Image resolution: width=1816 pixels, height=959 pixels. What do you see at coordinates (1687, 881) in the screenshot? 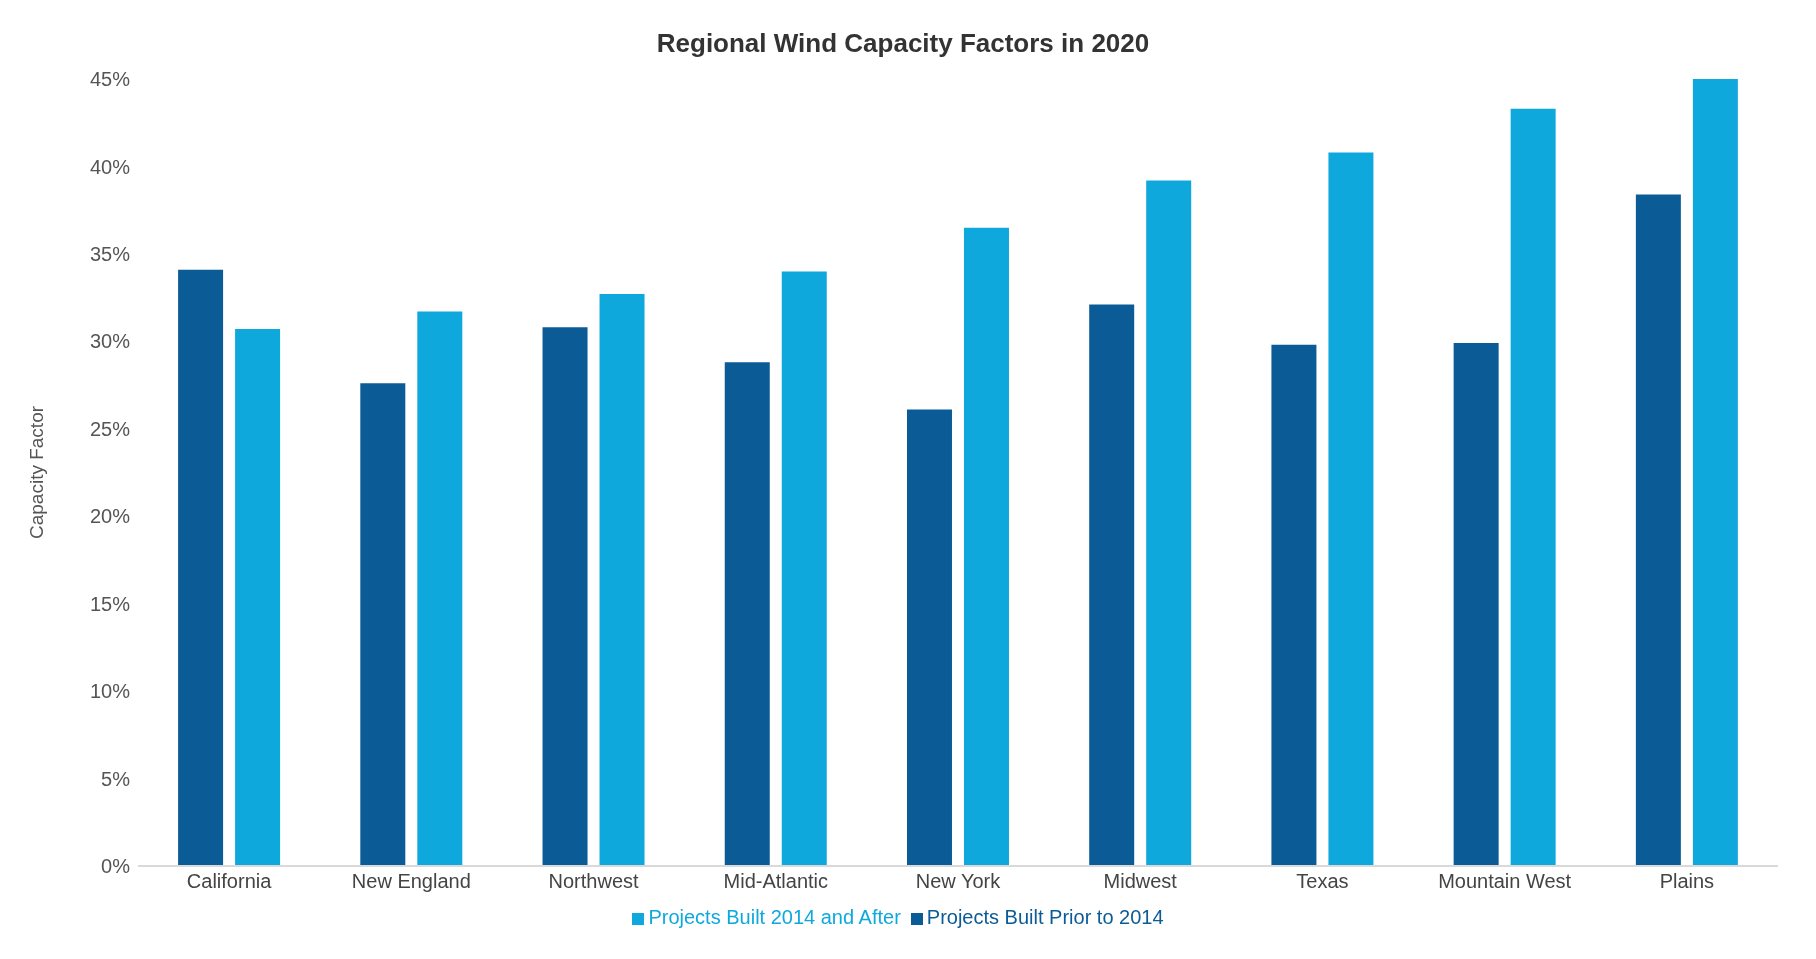
I see `x-tick-label: Plains` at bounding box center [1687, 881].